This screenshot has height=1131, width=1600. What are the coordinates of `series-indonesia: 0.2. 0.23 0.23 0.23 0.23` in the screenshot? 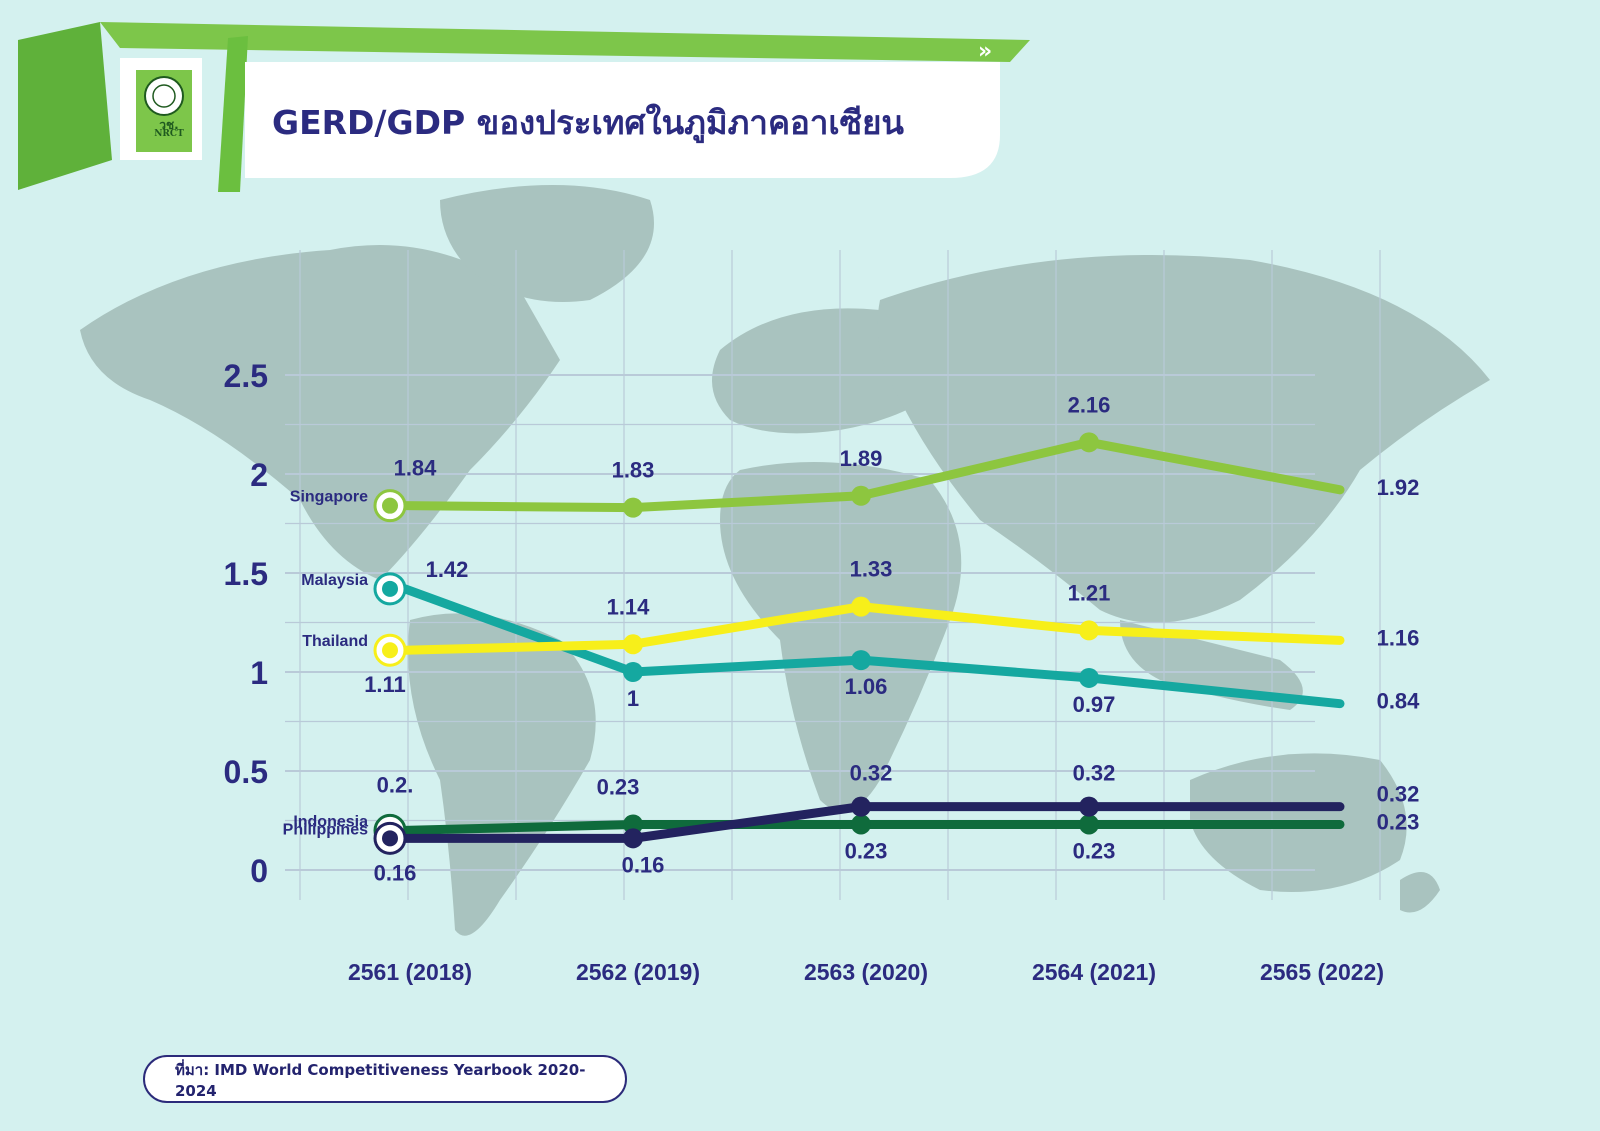 It's located at (898, 817).